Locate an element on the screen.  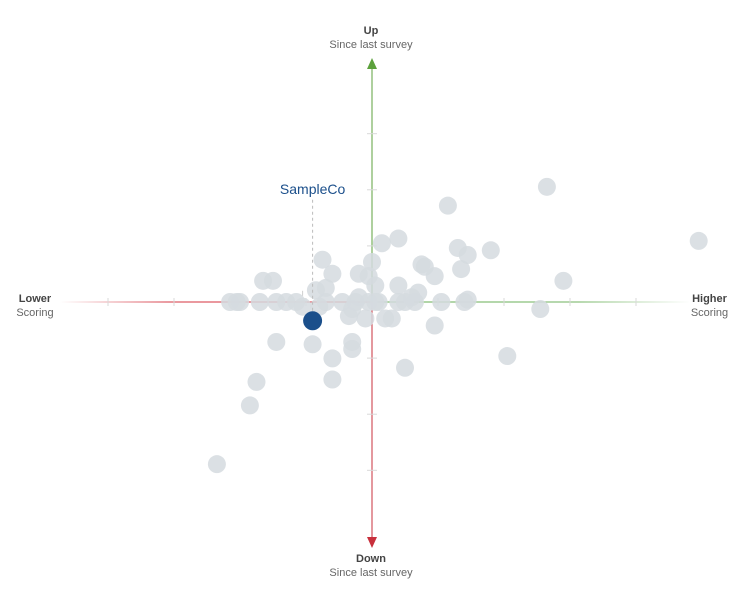
down-axis-subtitle: Since last survey is located at coordinates (371, 573).